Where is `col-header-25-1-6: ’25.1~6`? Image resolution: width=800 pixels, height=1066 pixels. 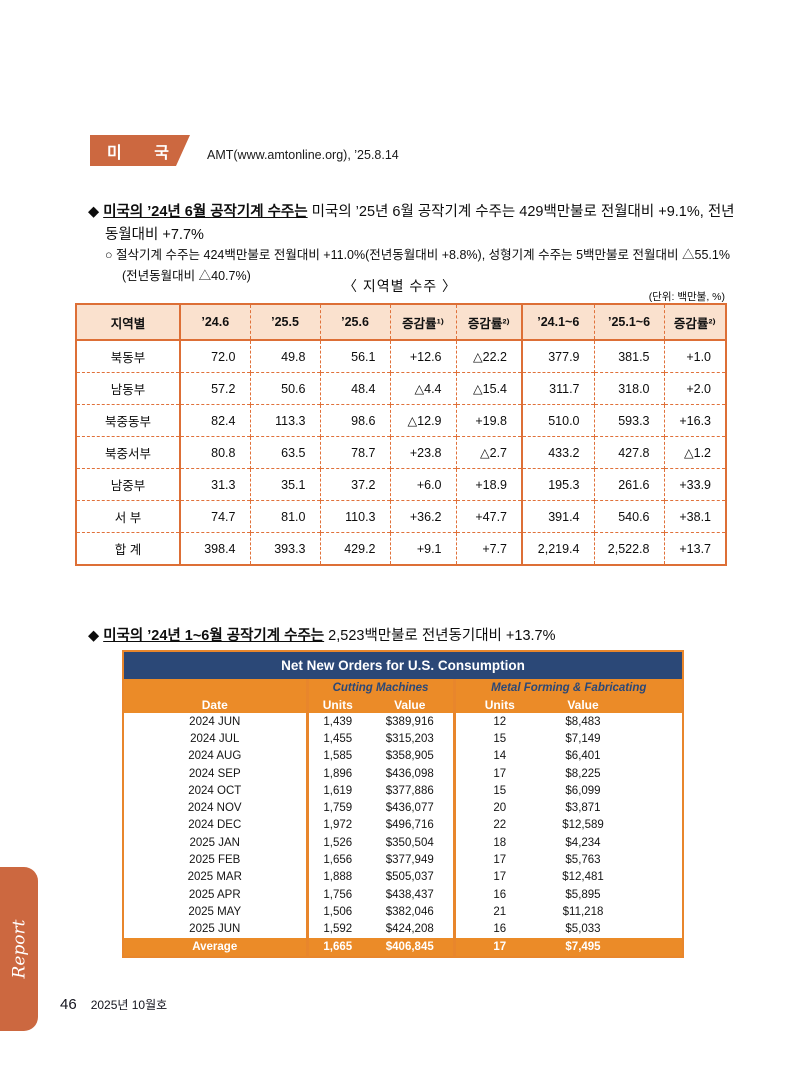 col-header-25-1-6: ’25.1~6 is located at coordinates (628, 322).